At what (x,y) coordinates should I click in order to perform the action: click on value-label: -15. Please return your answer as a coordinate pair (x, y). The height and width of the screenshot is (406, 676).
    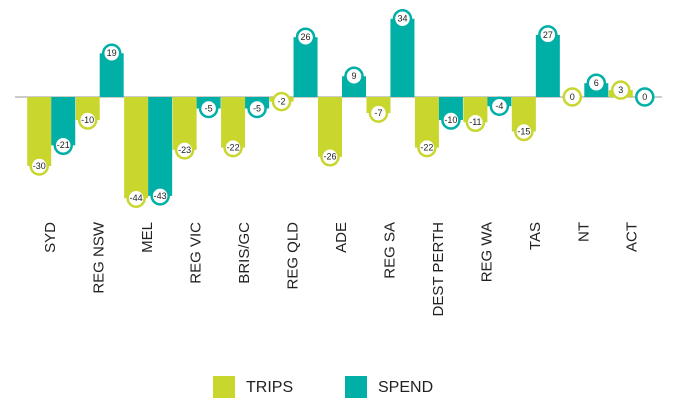
    Looking at the image, I should click on (523, 131).